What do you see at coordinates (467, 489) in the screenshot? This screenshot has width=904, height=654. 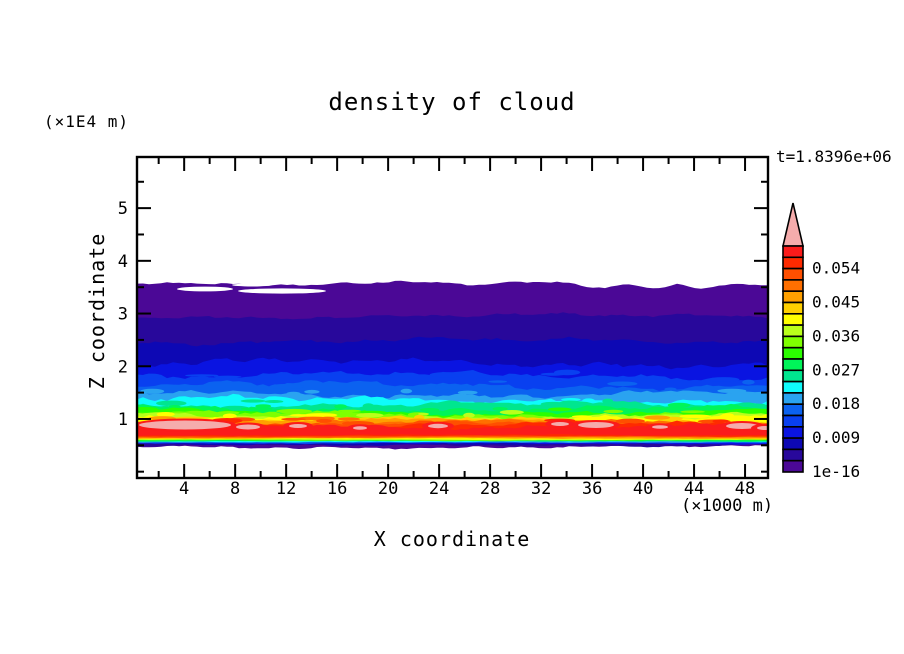 I see `x-tick-labels: 4 8 12 16 20 24 28 32 36 40 44 48` at bounding box center [467, 489].